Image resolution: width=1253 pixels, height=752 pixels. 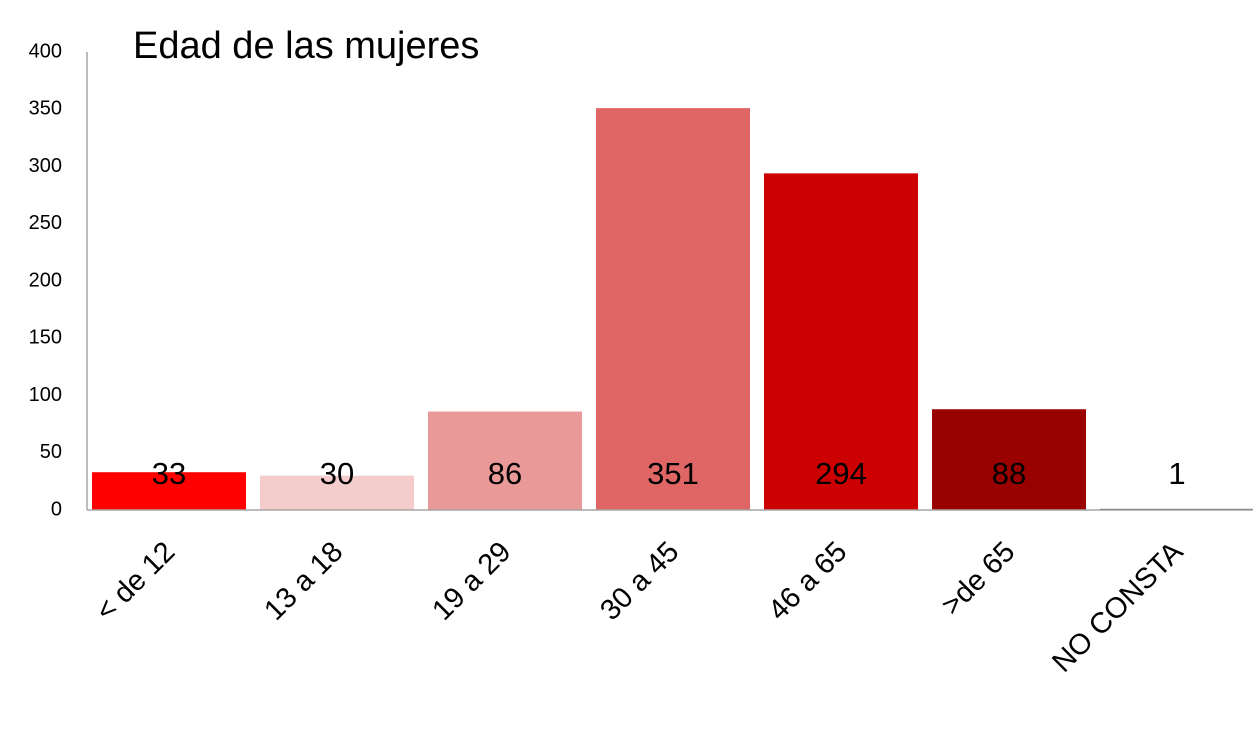 What do you see at coordinates (471, 581) in the screenshot?
I see `x-tick-label: 19 a 29` at bounding box center [471, 581].